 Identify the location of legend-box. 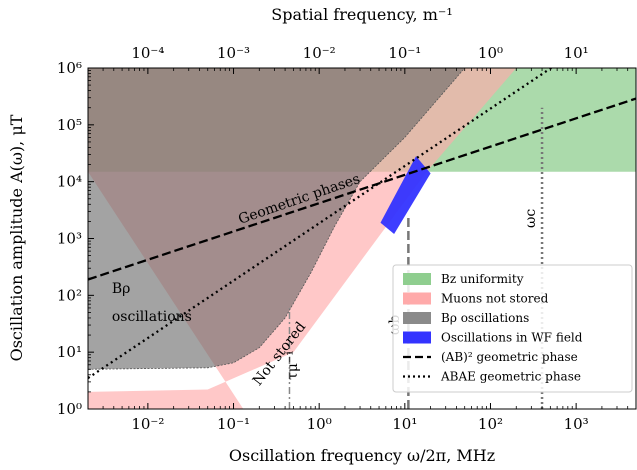
(512, 328).